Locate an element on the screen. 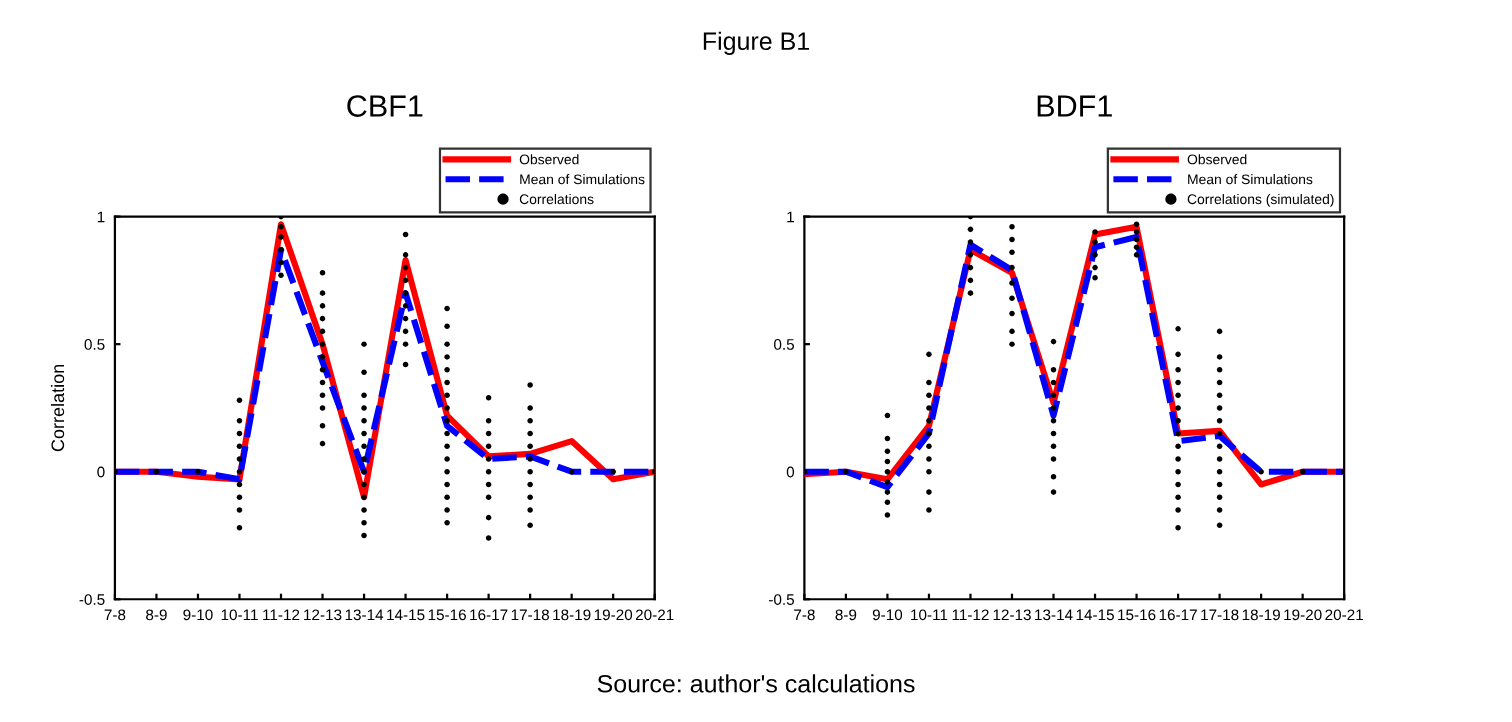 The image size is (1512, 722). y-axis-title: Correlation is located at coordinates (57, 408).